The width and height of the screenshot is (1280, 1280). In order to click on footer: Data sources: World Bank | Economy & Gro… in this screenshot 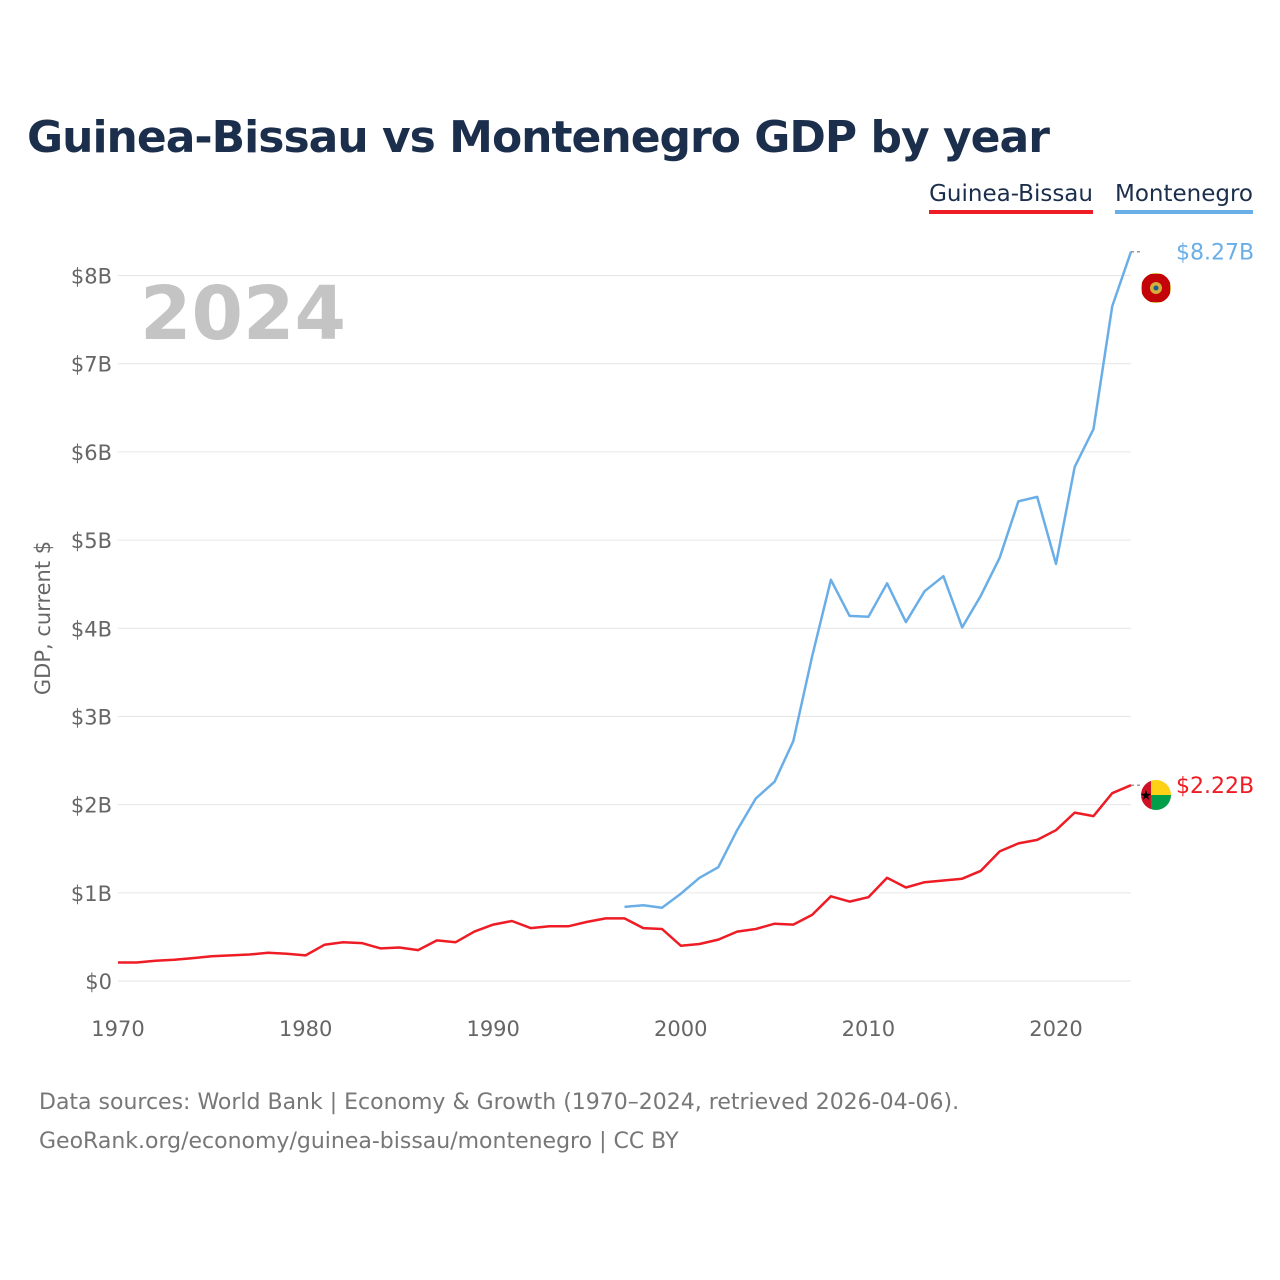, I will do `click(499, 1122)`.